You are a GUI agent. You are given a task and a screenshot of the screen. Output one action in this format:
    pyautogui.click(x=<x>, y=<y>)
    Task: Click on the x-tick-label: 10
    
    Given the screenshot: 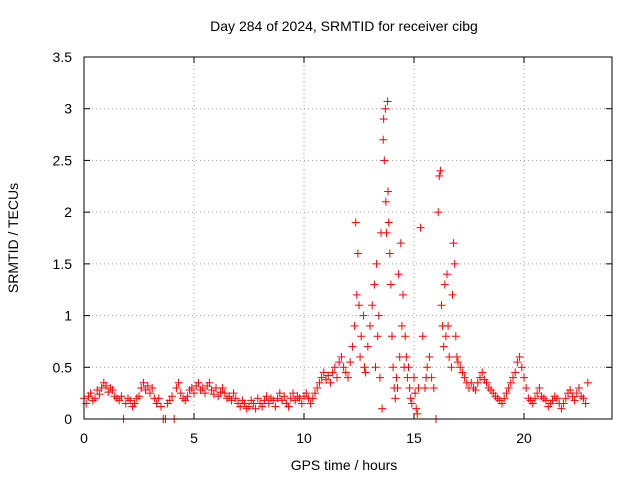 What is the action you would take?
    pyautogui.click(x=304, y=438)
    